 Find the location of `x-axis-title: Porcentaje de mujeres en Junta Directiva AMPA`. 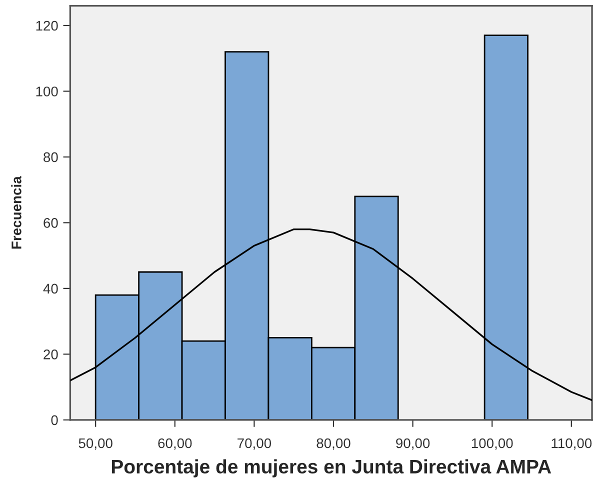

x-axis-title: Porcentaje de mujeres en Junta Directiva AMPA is located at coordinates (332, 468).